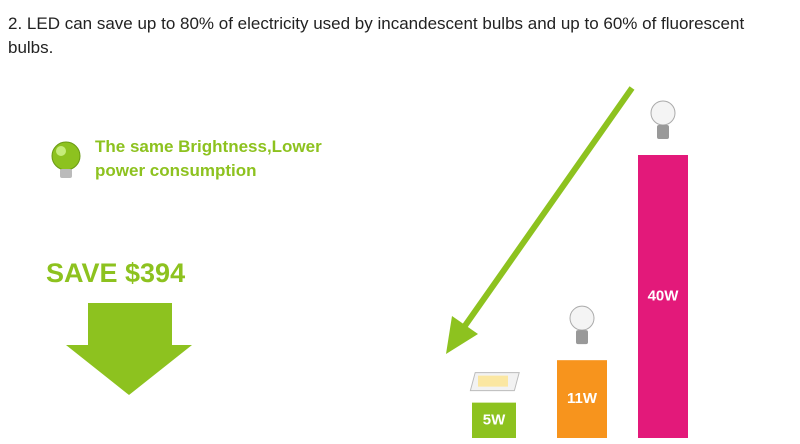 This screenshot has height=444, width=800. Describe the element at coordinates (116, 273) in the screenshot. I see `savings: SAVE $394` at that location.